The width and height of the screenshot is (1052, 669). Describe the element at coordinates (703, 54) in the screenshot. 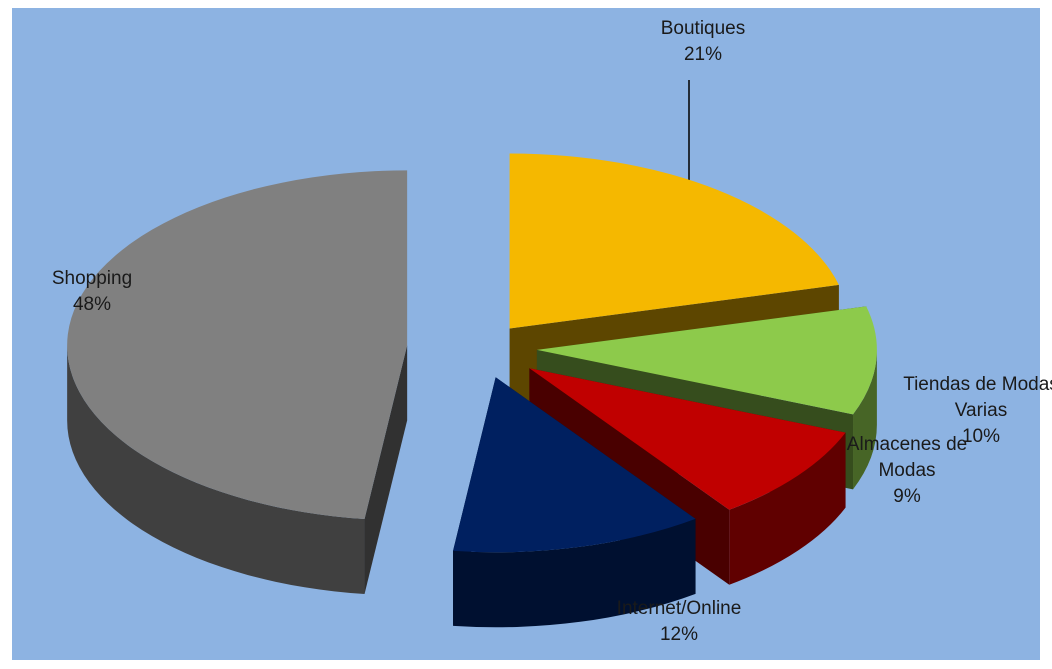

I see `value-label: 21%` at that location.